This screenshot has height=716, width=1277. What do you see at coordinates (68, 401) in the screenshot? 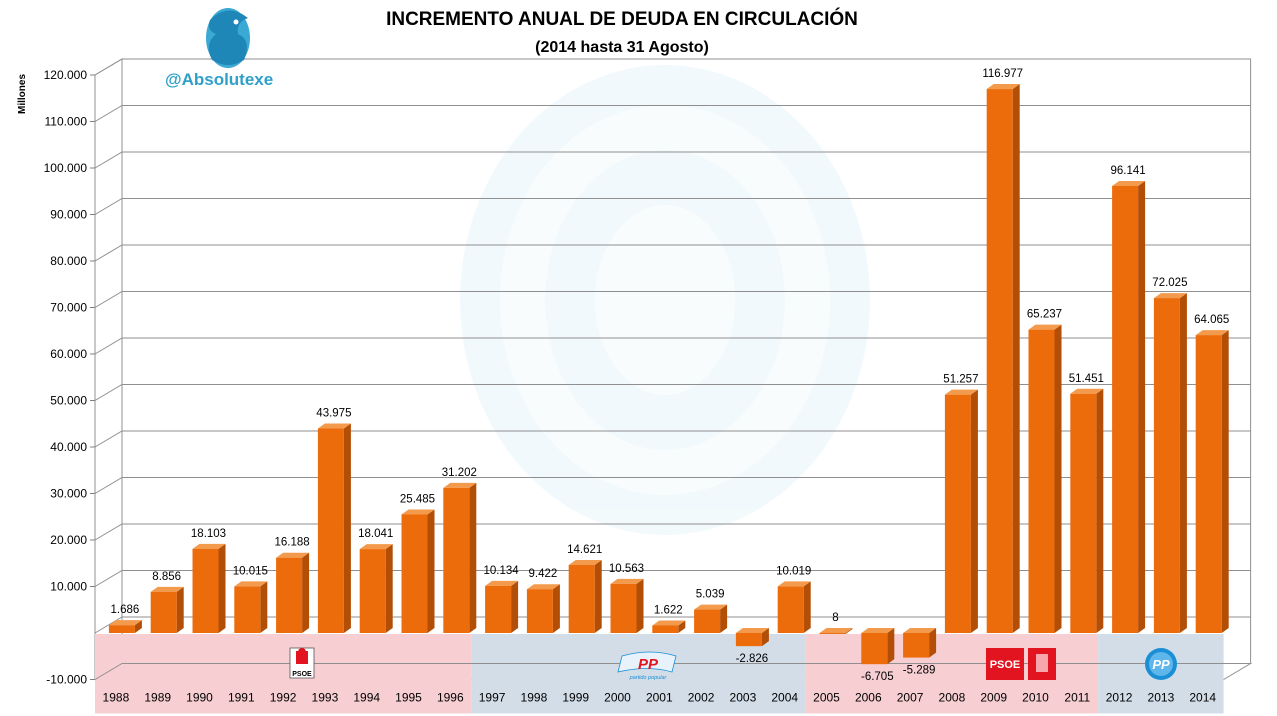
I see `y-tick-label: 50.000` at bounding box center [68, 401].